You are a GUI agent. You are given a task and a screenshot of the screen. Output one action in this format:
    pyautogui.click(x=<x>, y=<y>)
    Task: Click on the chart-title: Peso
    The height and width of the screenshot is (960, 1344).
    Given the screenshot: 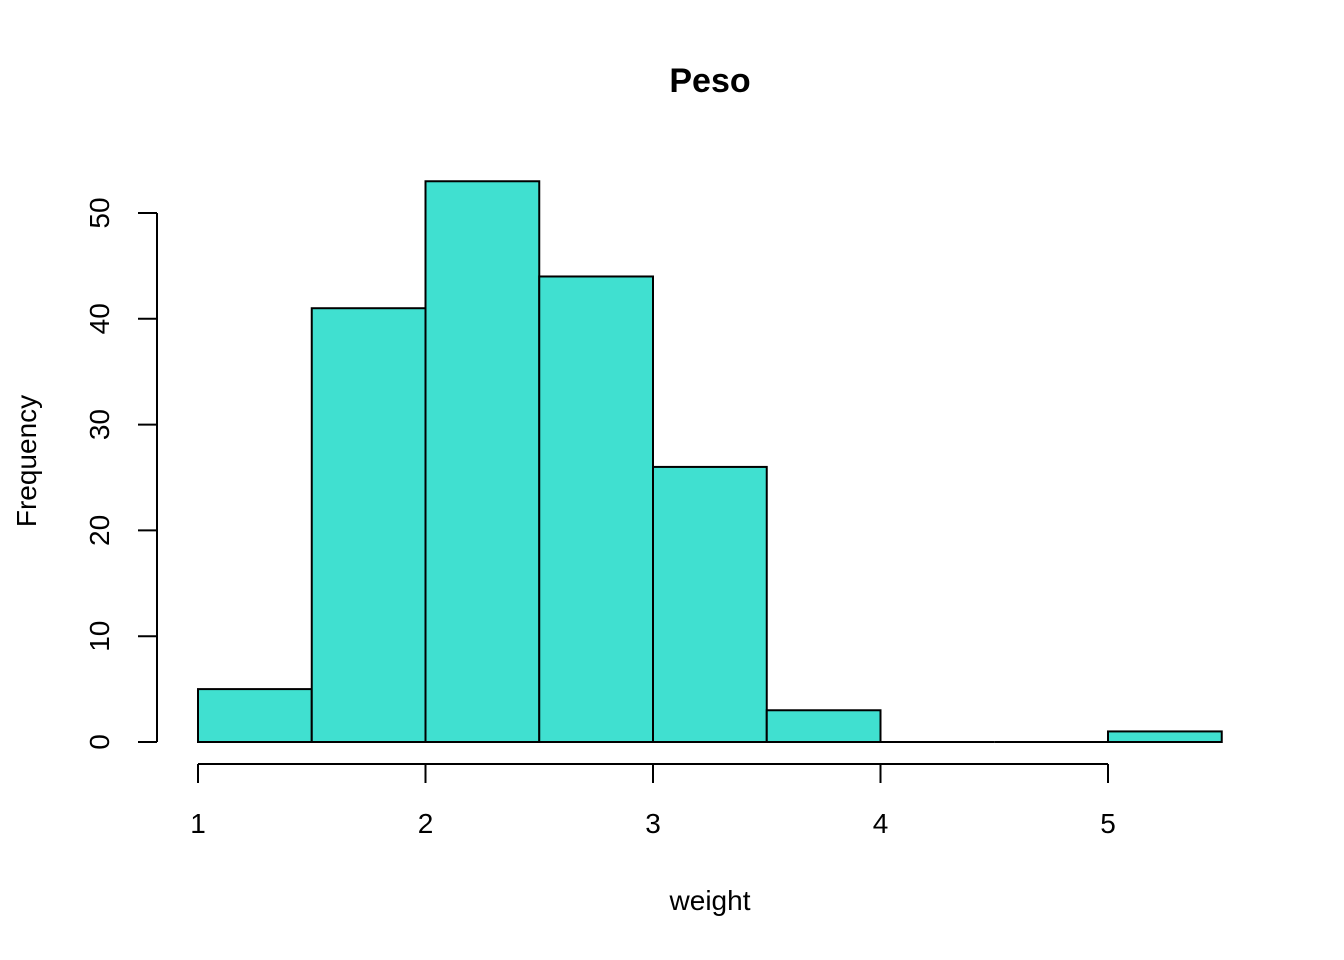 What is the action you would take?
    pyautogui.click(x=709, y=81)
    